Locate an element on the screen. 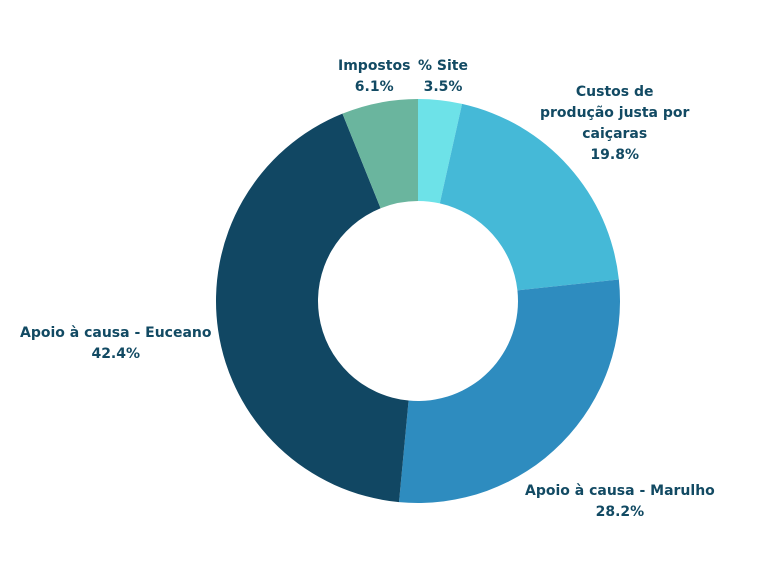 Image resolution: width=768 pixels, height=574 pixels. label-value: 3.5% is located at coordinates (443, 87).